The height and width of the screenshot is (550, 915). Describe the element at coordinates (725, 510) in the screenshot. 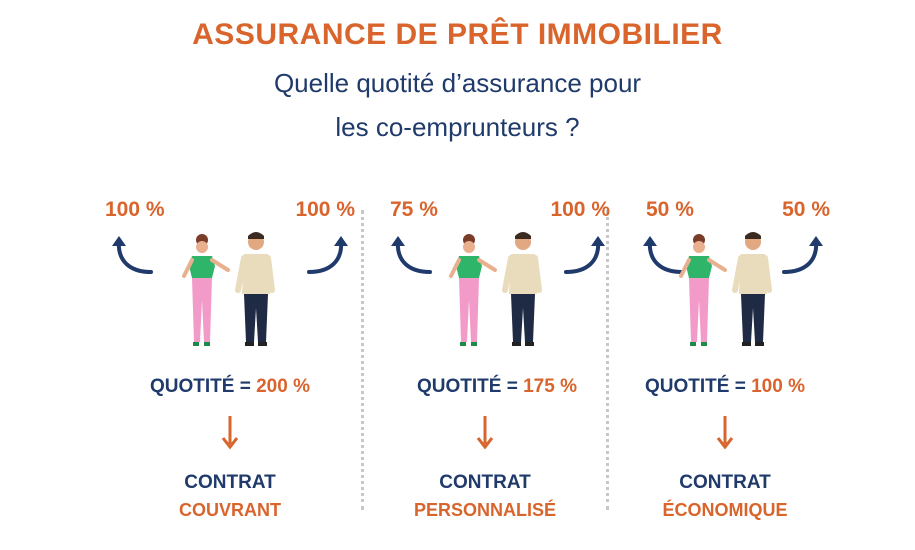

I see `contract-type: ÉCONOMIQUE` at that location.